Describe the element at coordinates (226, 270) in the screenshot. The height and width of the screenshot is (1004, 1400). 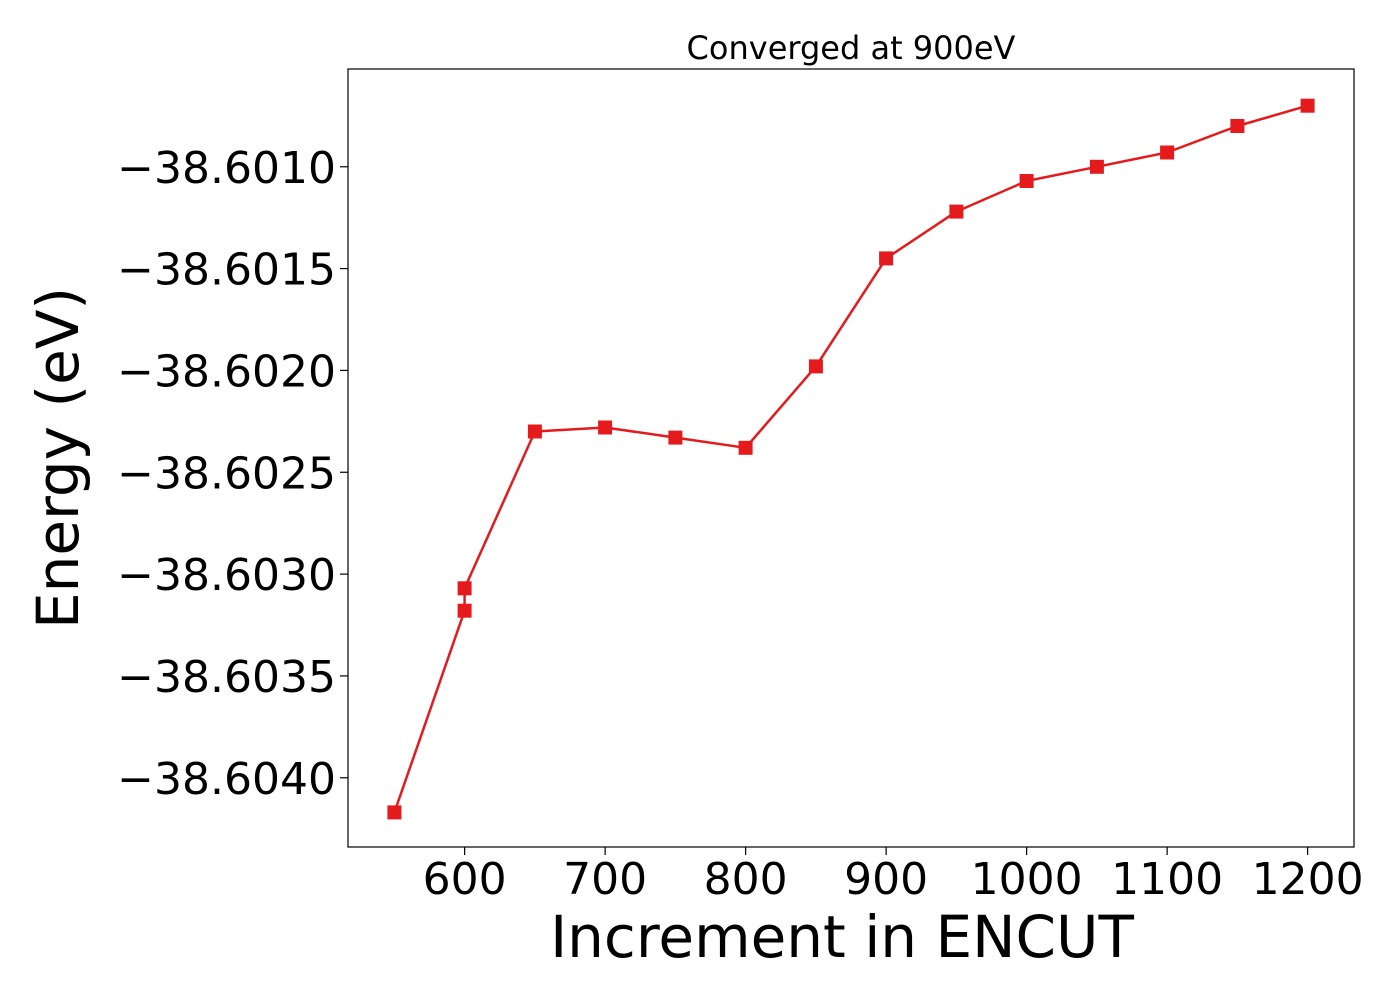
I see `y-tick-label: −38.6015` at that location.